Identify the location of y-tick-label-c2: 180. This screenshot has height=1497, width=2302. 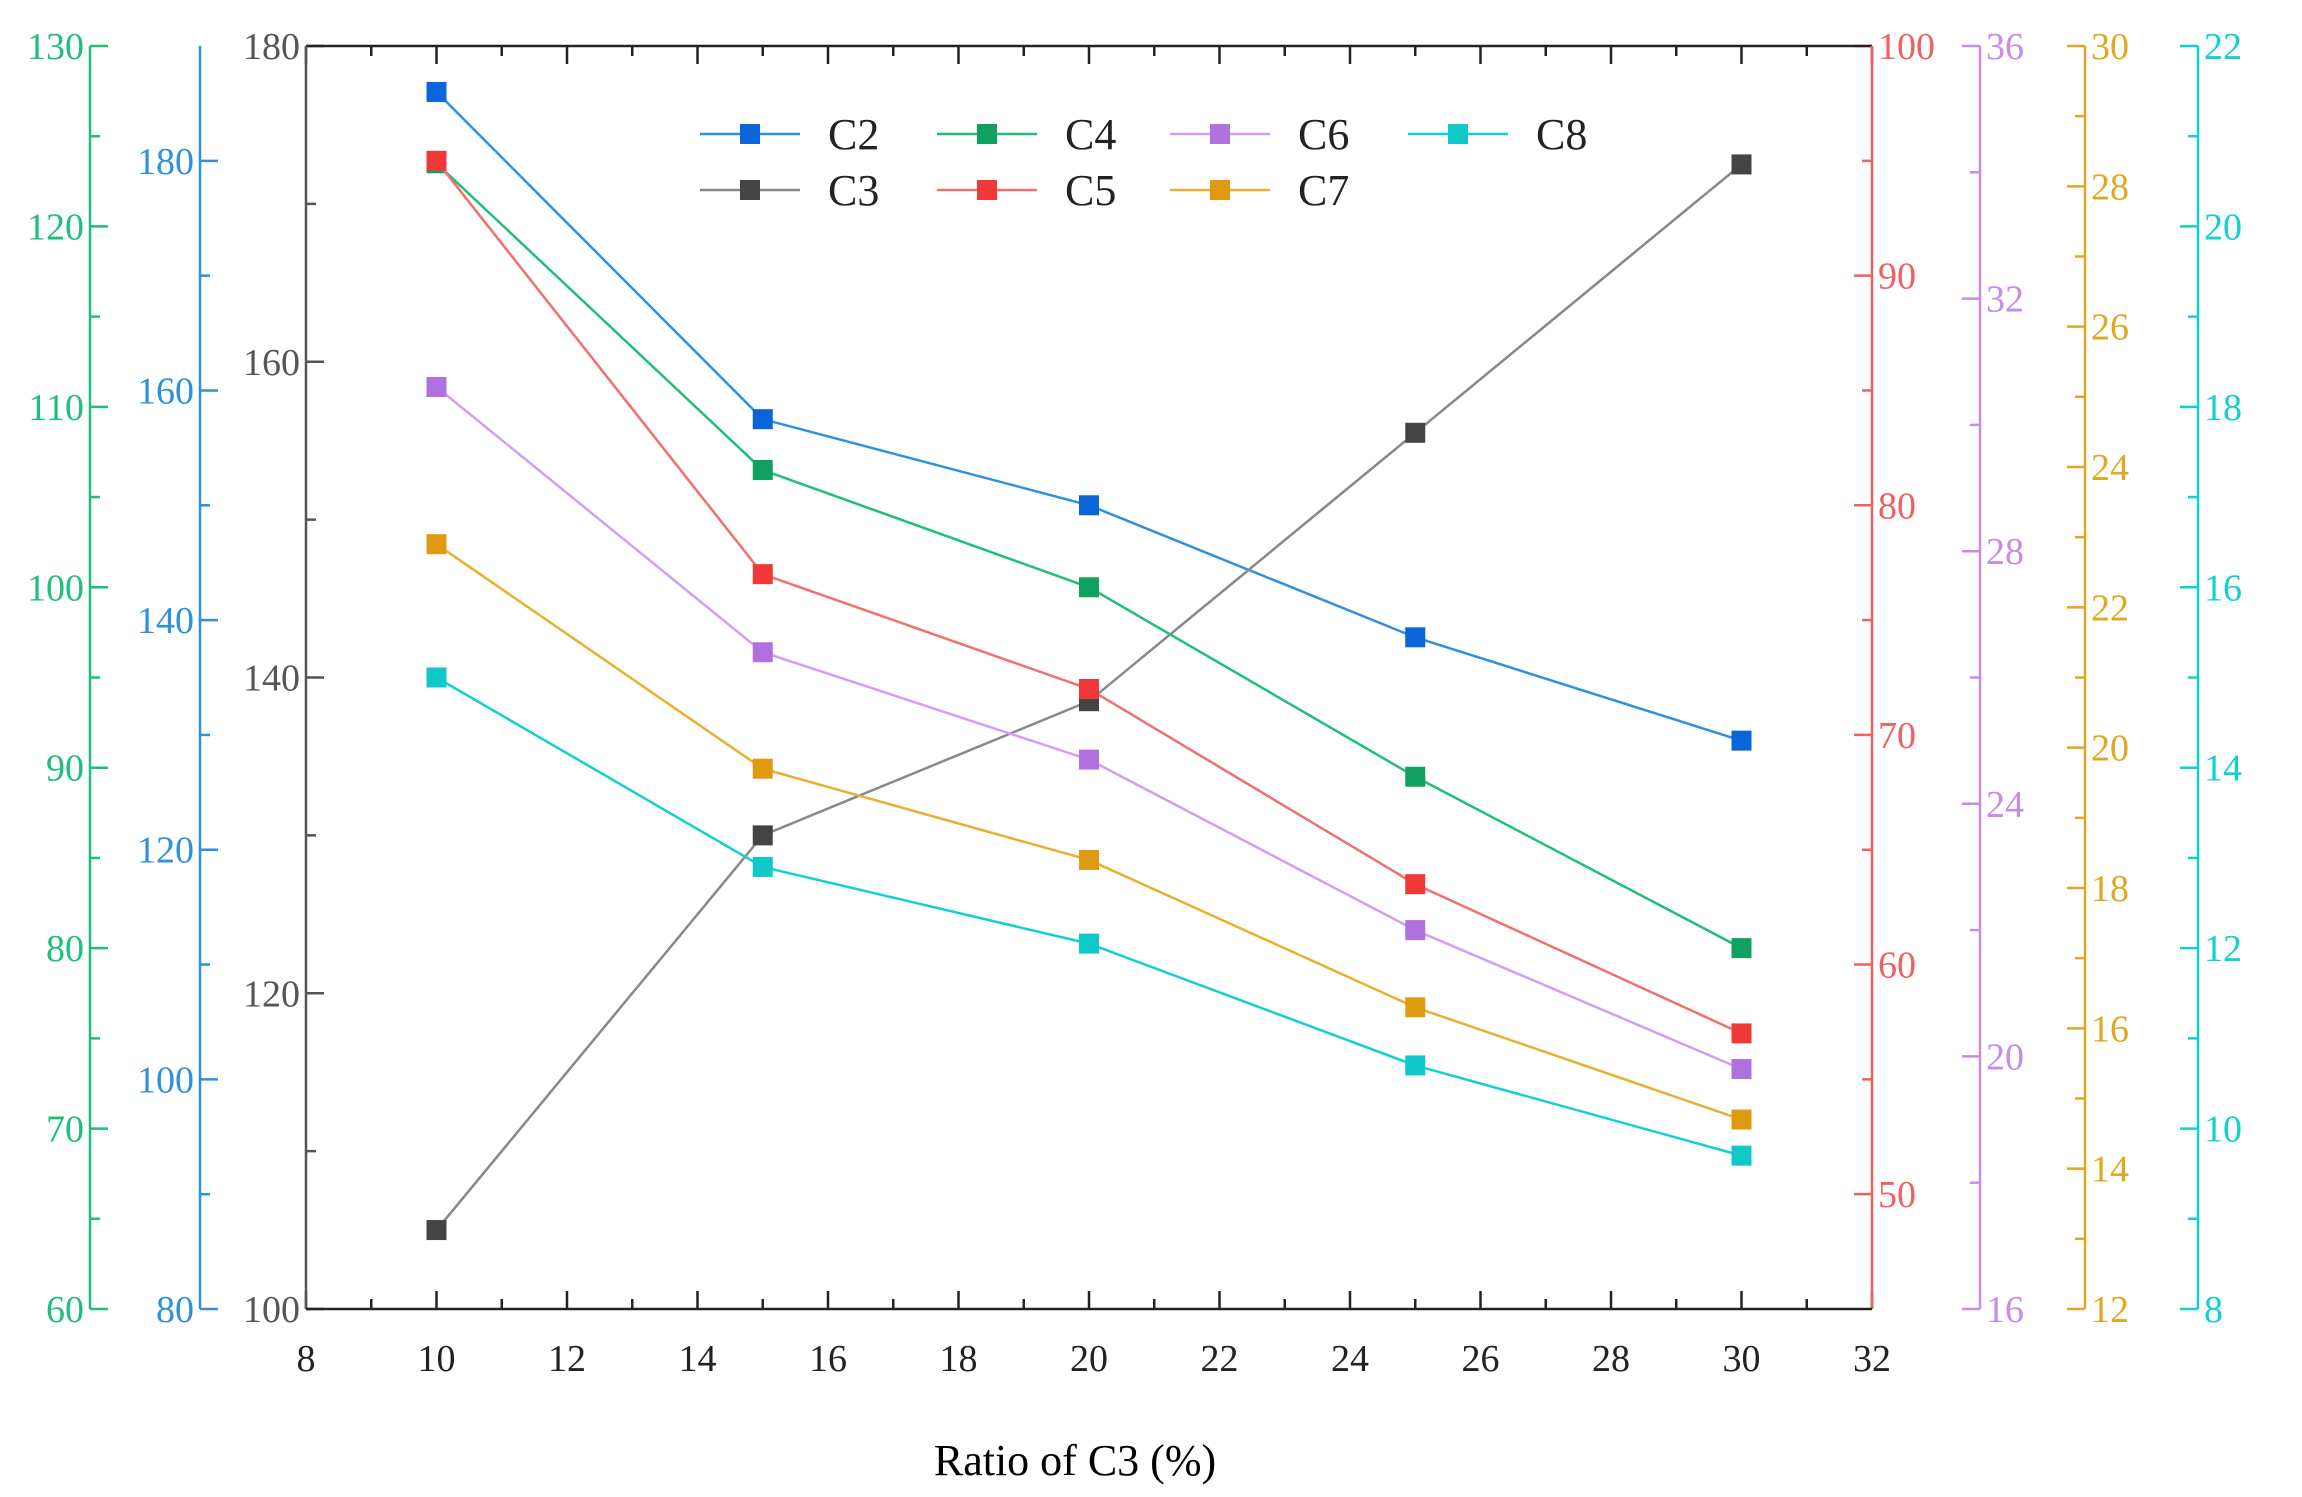
(165, 162).